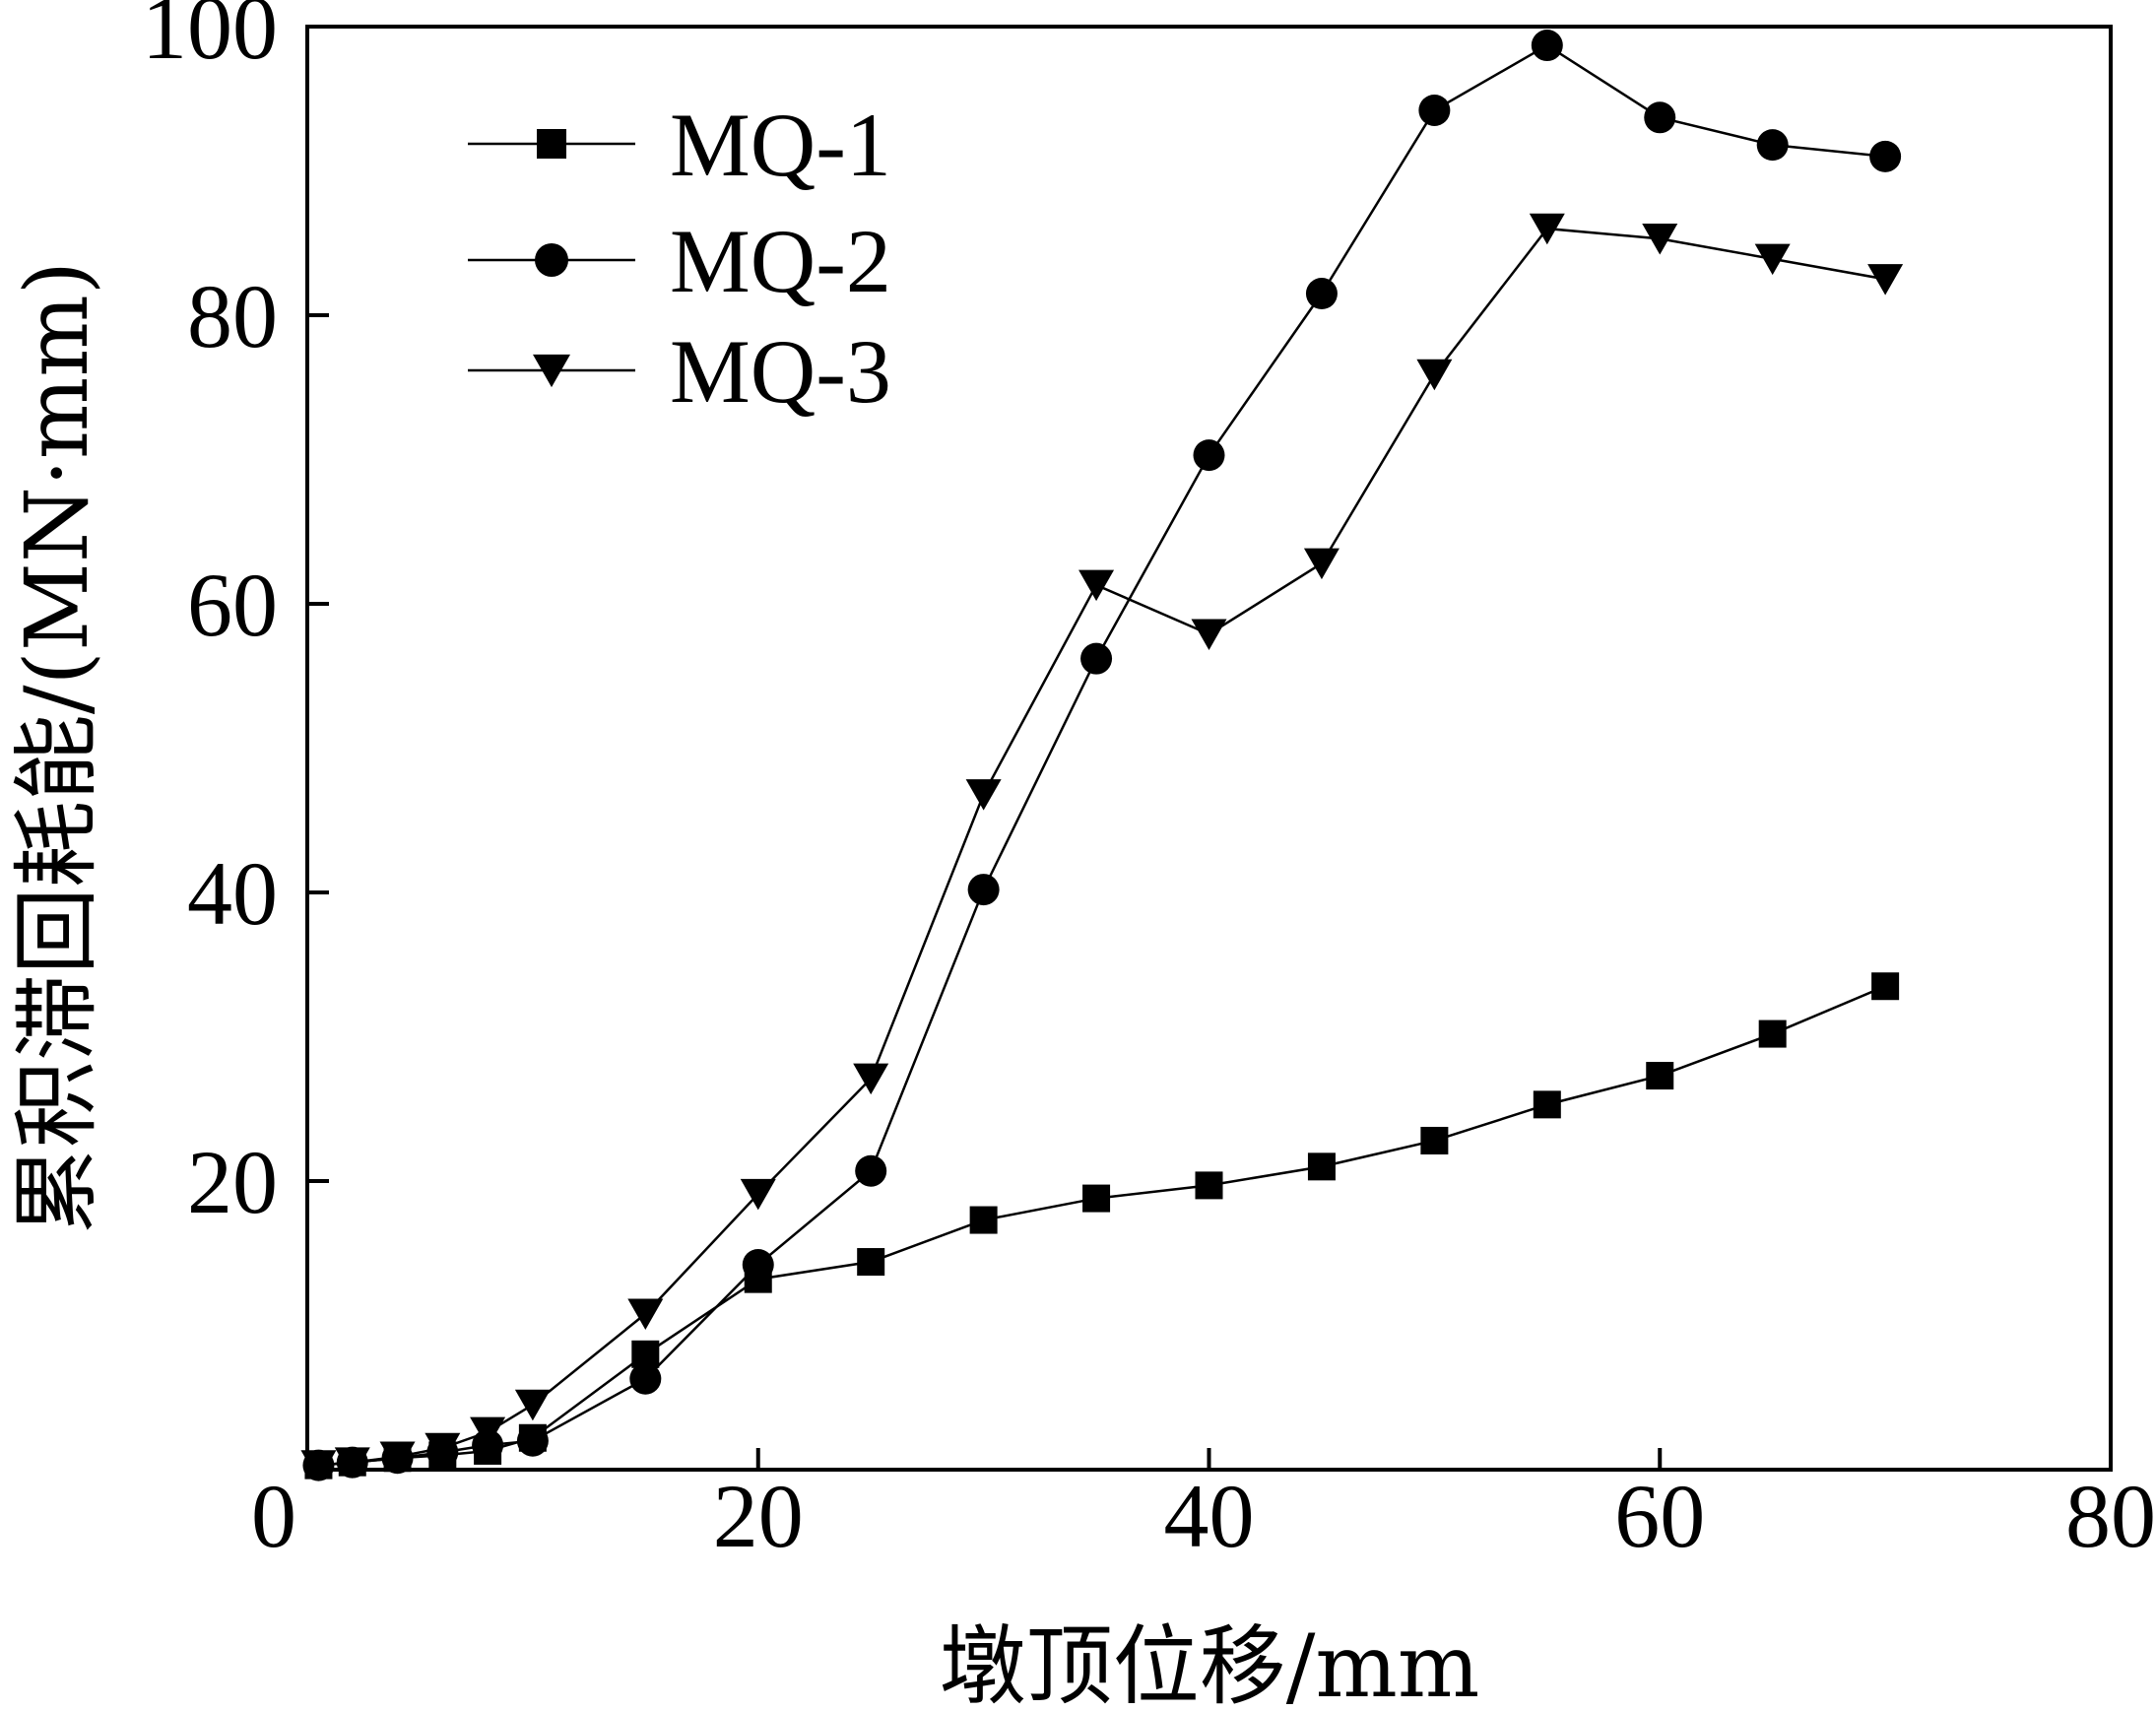 This screenshot has height=1711, width=2156. Describe the element at coordinates (274, 1516) in the screenshot. I see `x-tick-label: 0` at that location.